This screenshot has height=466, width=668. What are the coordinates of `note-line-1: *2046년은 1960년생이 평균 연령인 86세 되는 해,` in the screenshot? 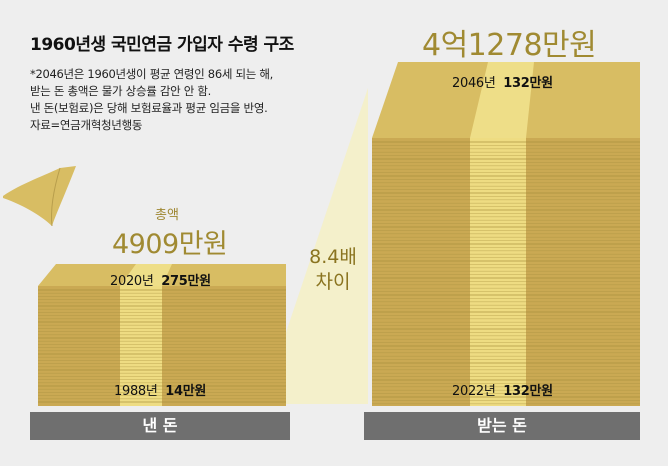 It's located at (152, 74).